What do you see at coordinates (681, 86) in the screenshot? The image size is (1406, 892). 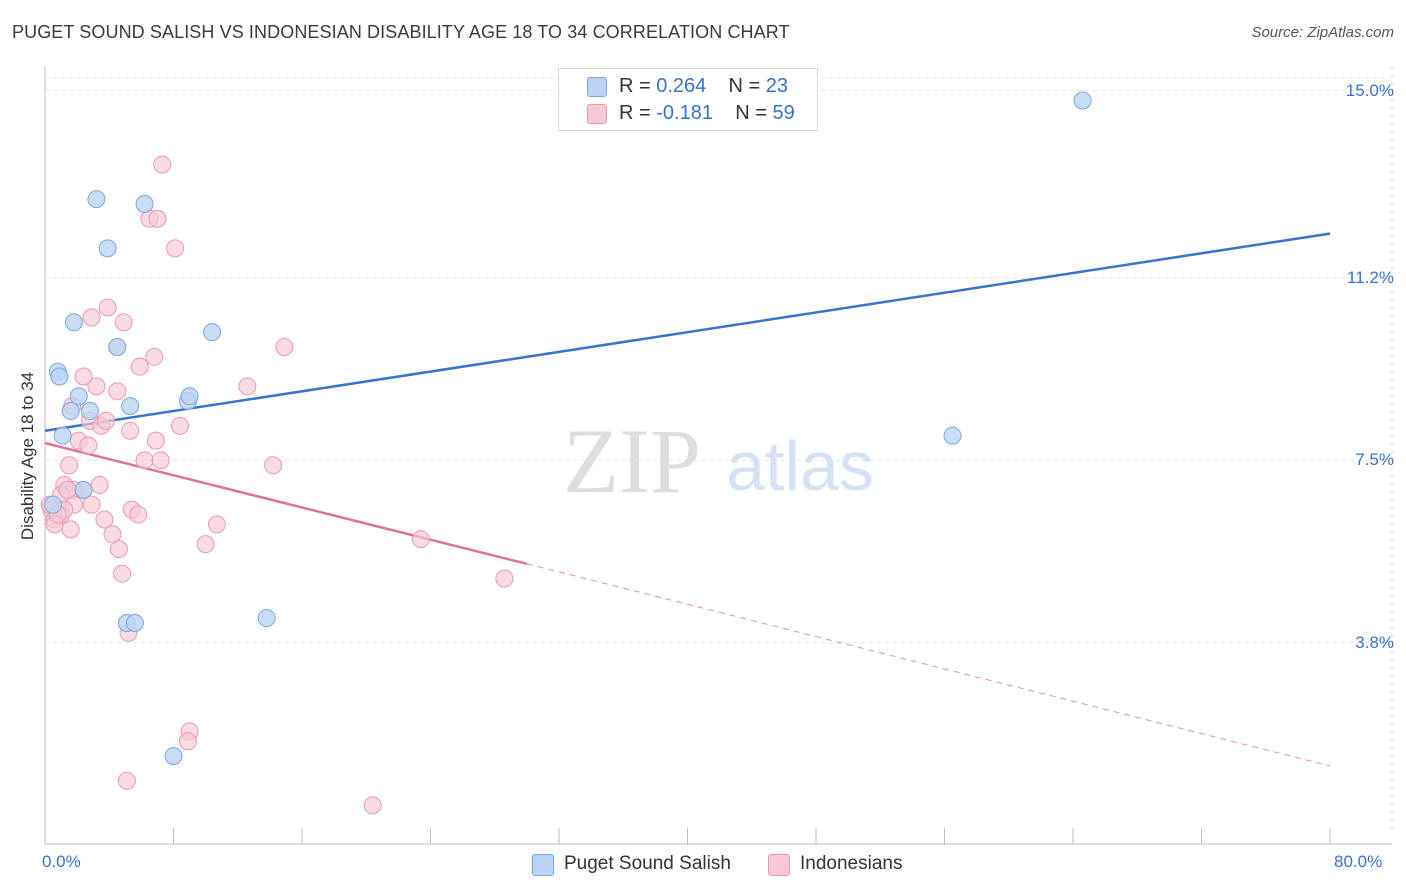 I see `legend-r-value-blue: 0.264` at bounding box center [681, 86].